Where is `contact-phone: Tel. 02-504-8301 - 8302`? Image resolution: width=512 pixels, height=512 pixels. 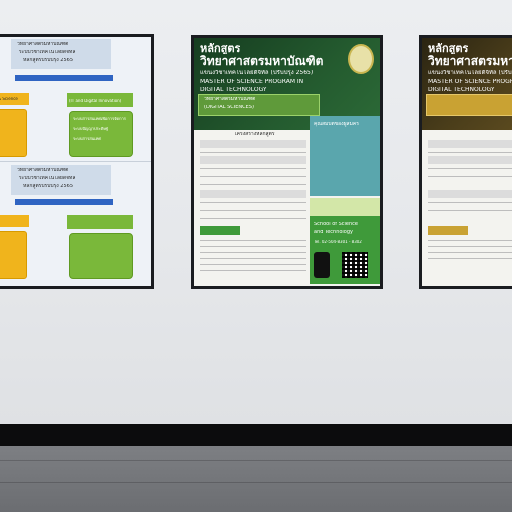
contact-phone: Tel. 02-504-8301 - 8302 is located at coordinates (338, 242).